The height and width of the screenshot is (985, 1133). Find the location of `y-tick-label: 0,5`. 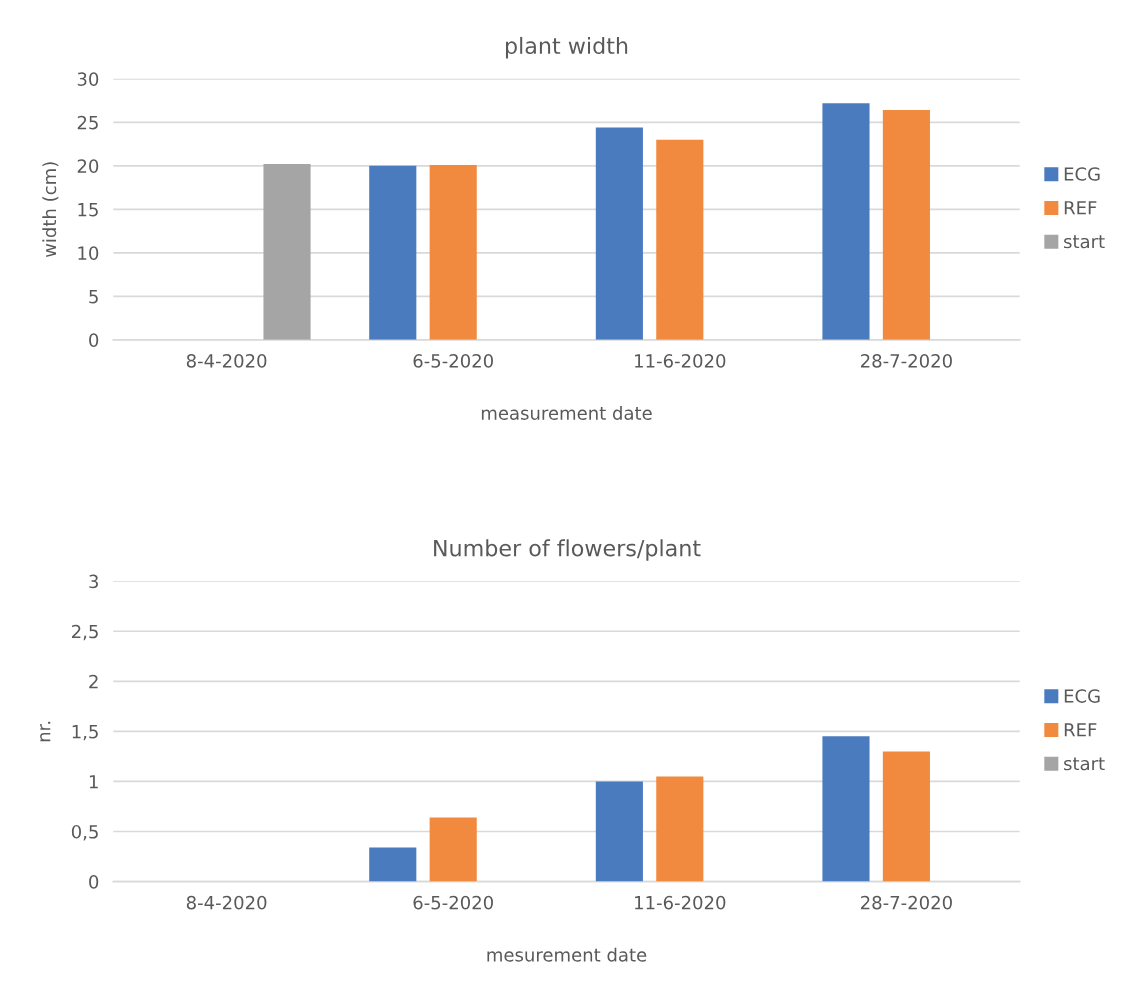

y-tick-label: 0,5 is located at coordinates (84, 832).